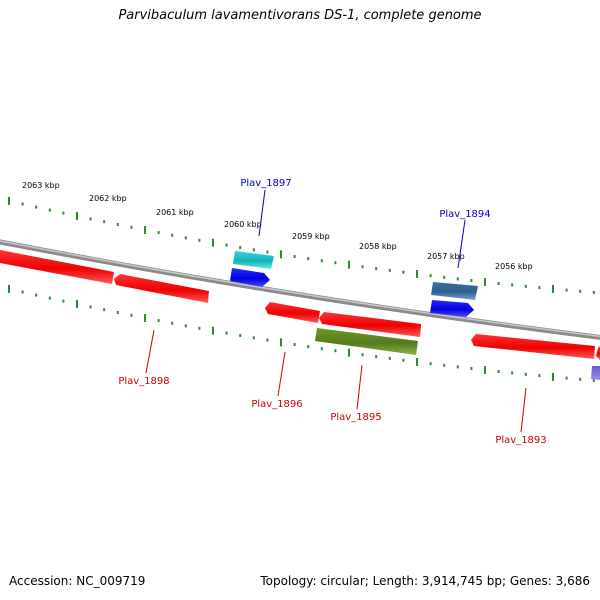 Image resolution: width=600 pixels, height=600 pixels. I want to click on gene-plav-1898b-arrow, so click(161, 288).